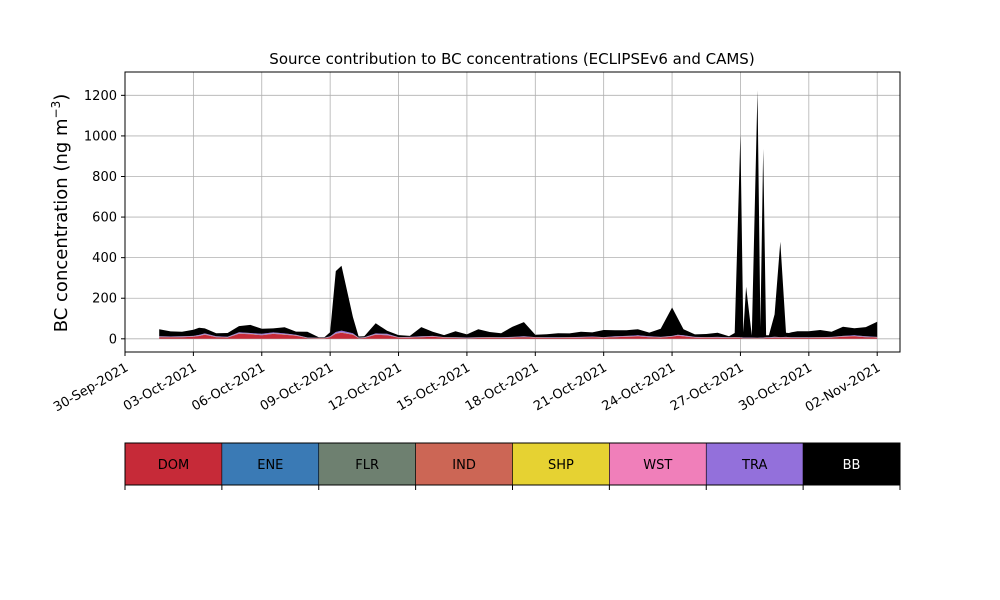 The height and width of the screenshot is (600, 1000). I want to click on legend-label-ene: ENE, so click(270, 465).